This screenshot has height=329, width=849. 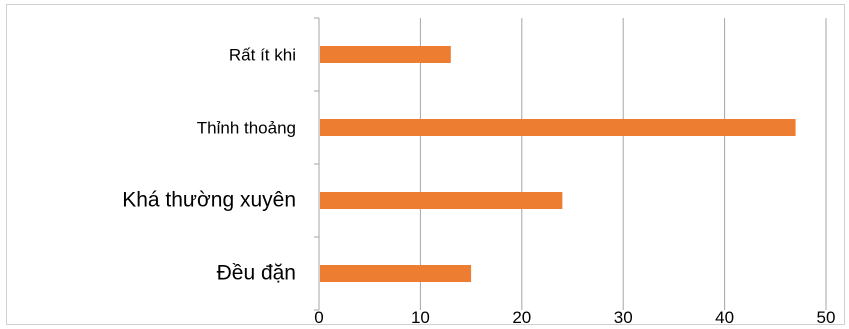 I want to click on x-tick-label-50: 50, so click(x=826, y=317).